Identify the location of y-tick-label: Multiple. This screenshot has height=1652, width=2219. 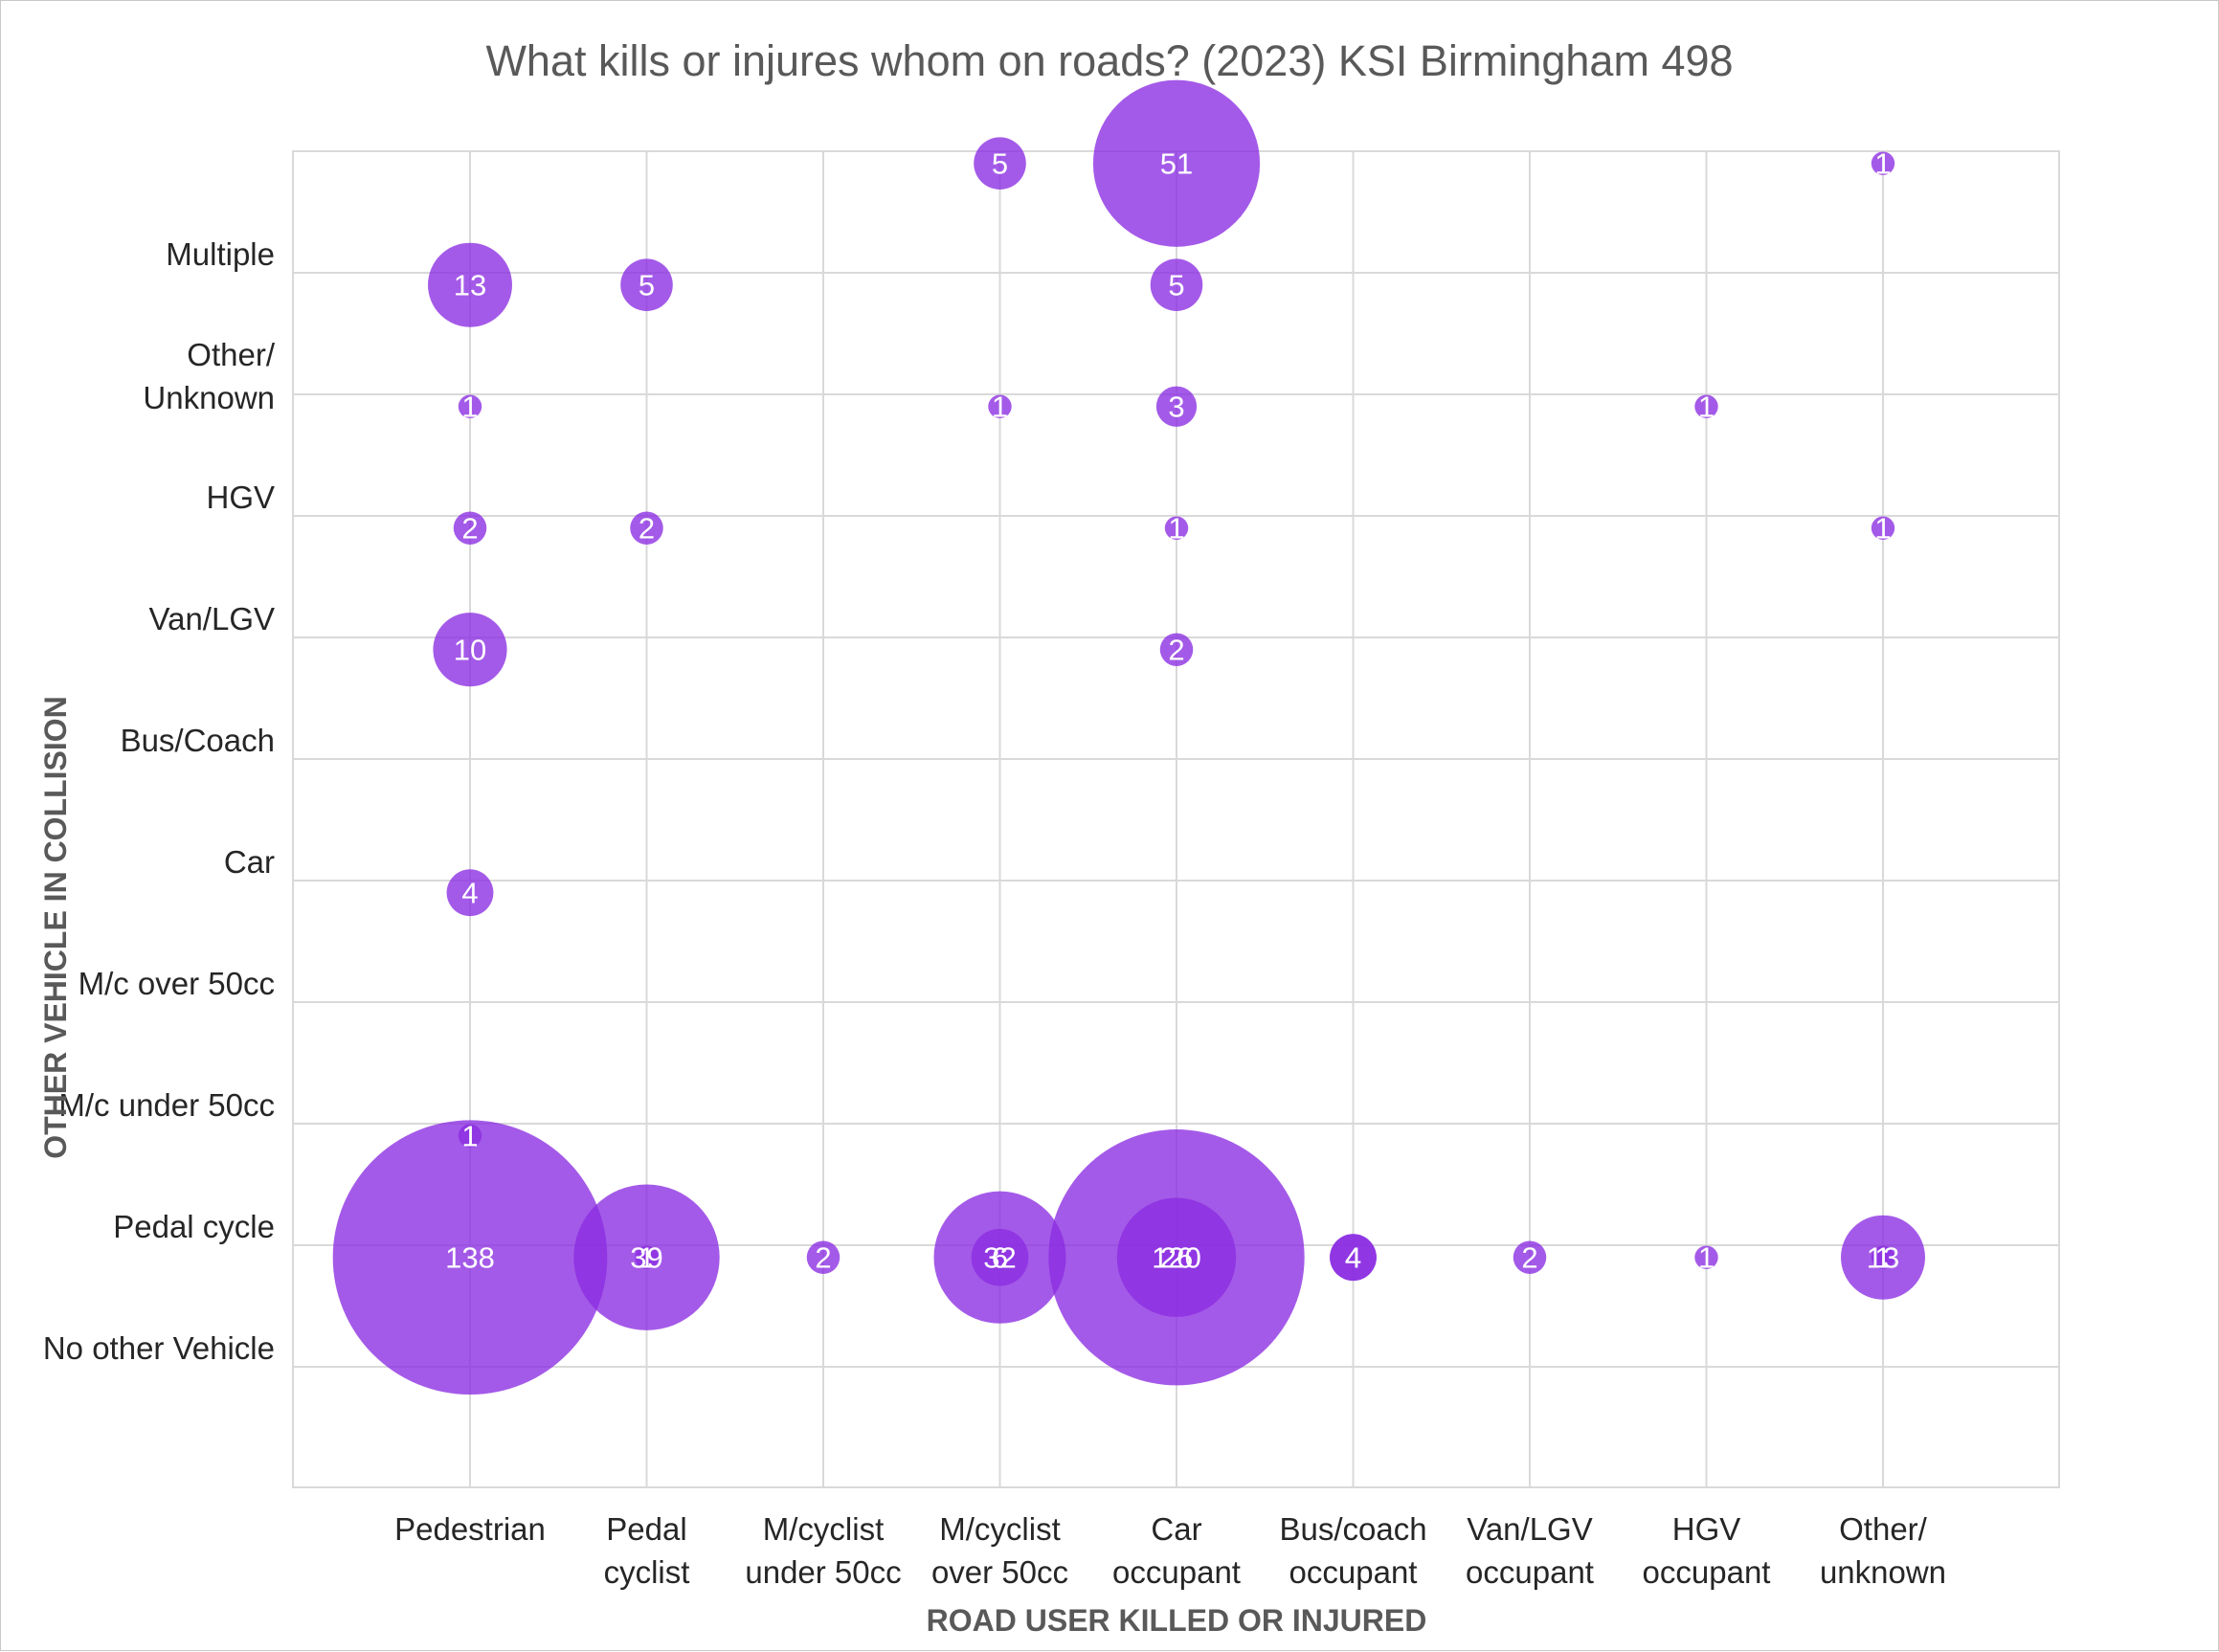
(220, 254).